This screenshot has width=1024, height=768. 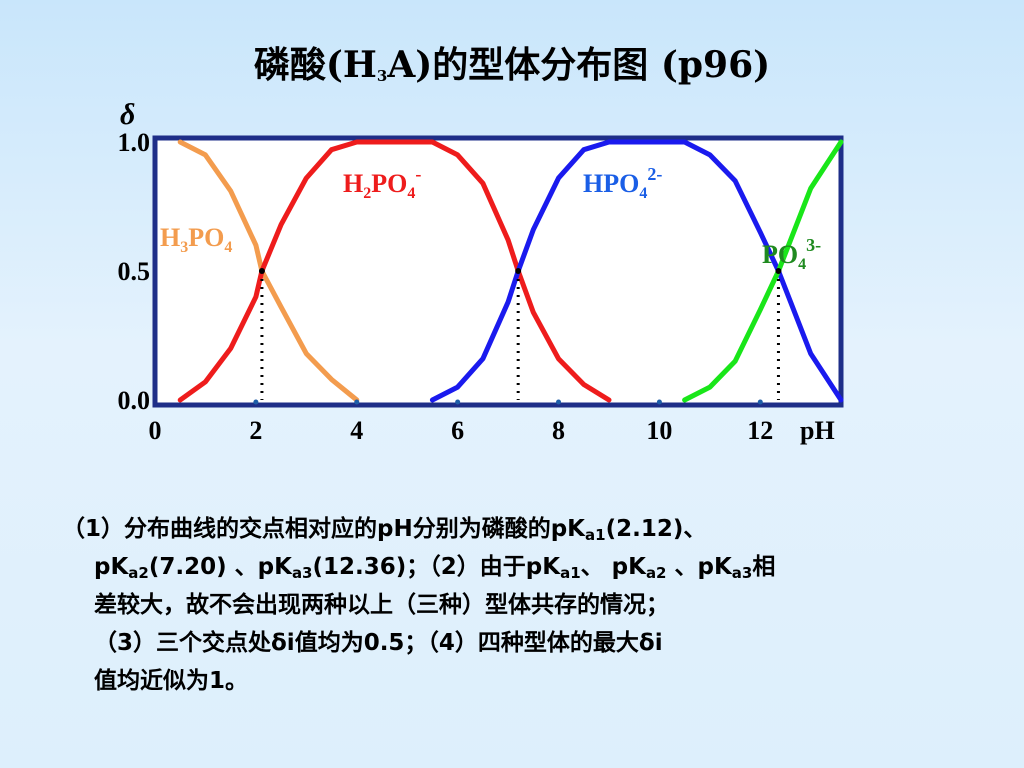 What do you see at coordinates (558, 430) in the screenshot?
I see `x-tick-8: 8` at bounding box center [558, 430].